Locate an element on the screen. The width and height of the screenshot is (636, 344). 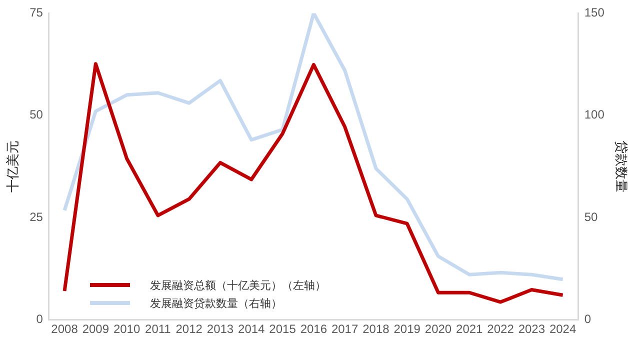
x-tick-label: 2018 is located at coordinates (376, 329).